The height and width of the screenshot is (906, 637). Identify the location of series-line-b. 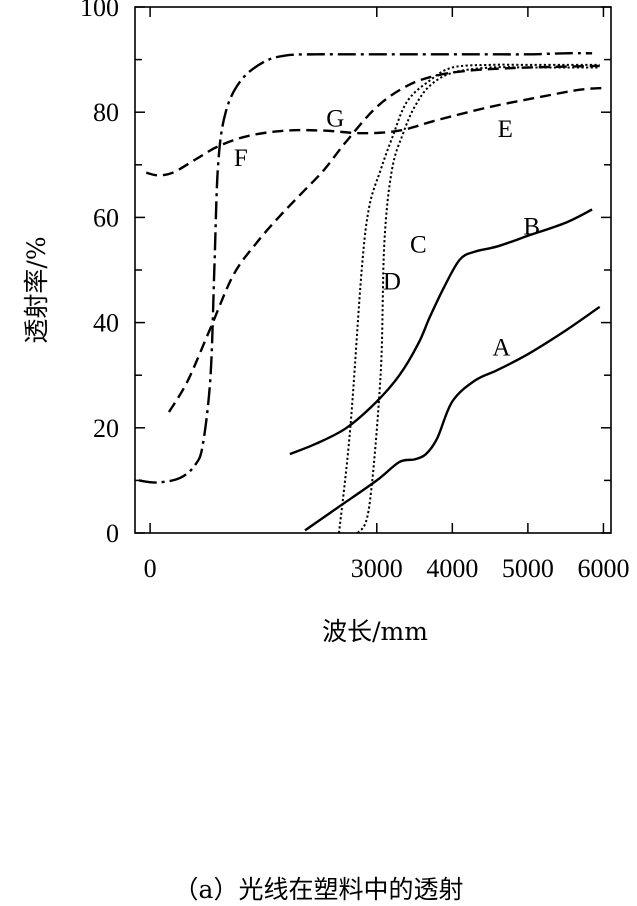
(441, 332).